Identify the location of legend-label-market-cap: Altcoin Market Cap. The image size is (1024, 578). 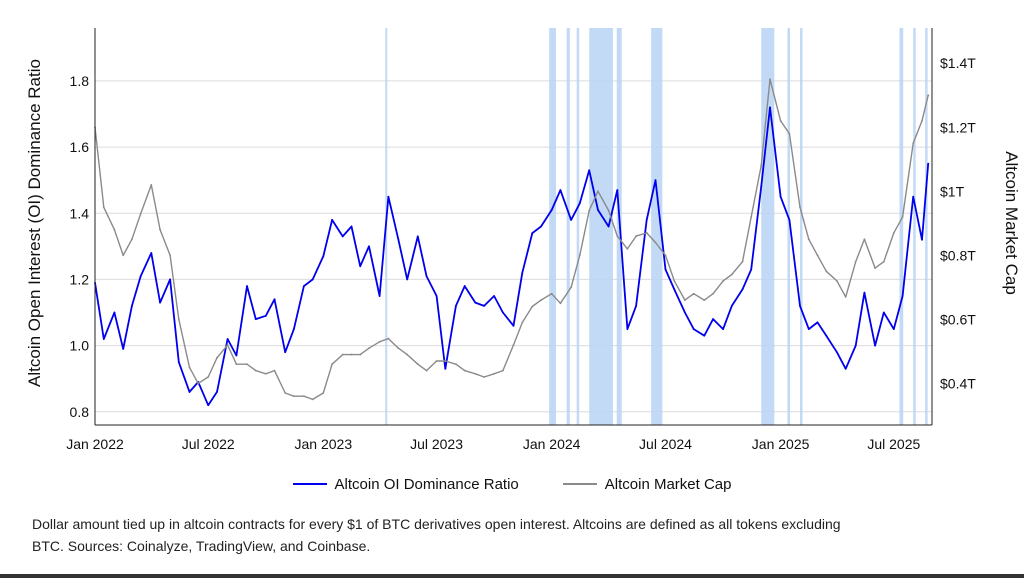
(668, 484).